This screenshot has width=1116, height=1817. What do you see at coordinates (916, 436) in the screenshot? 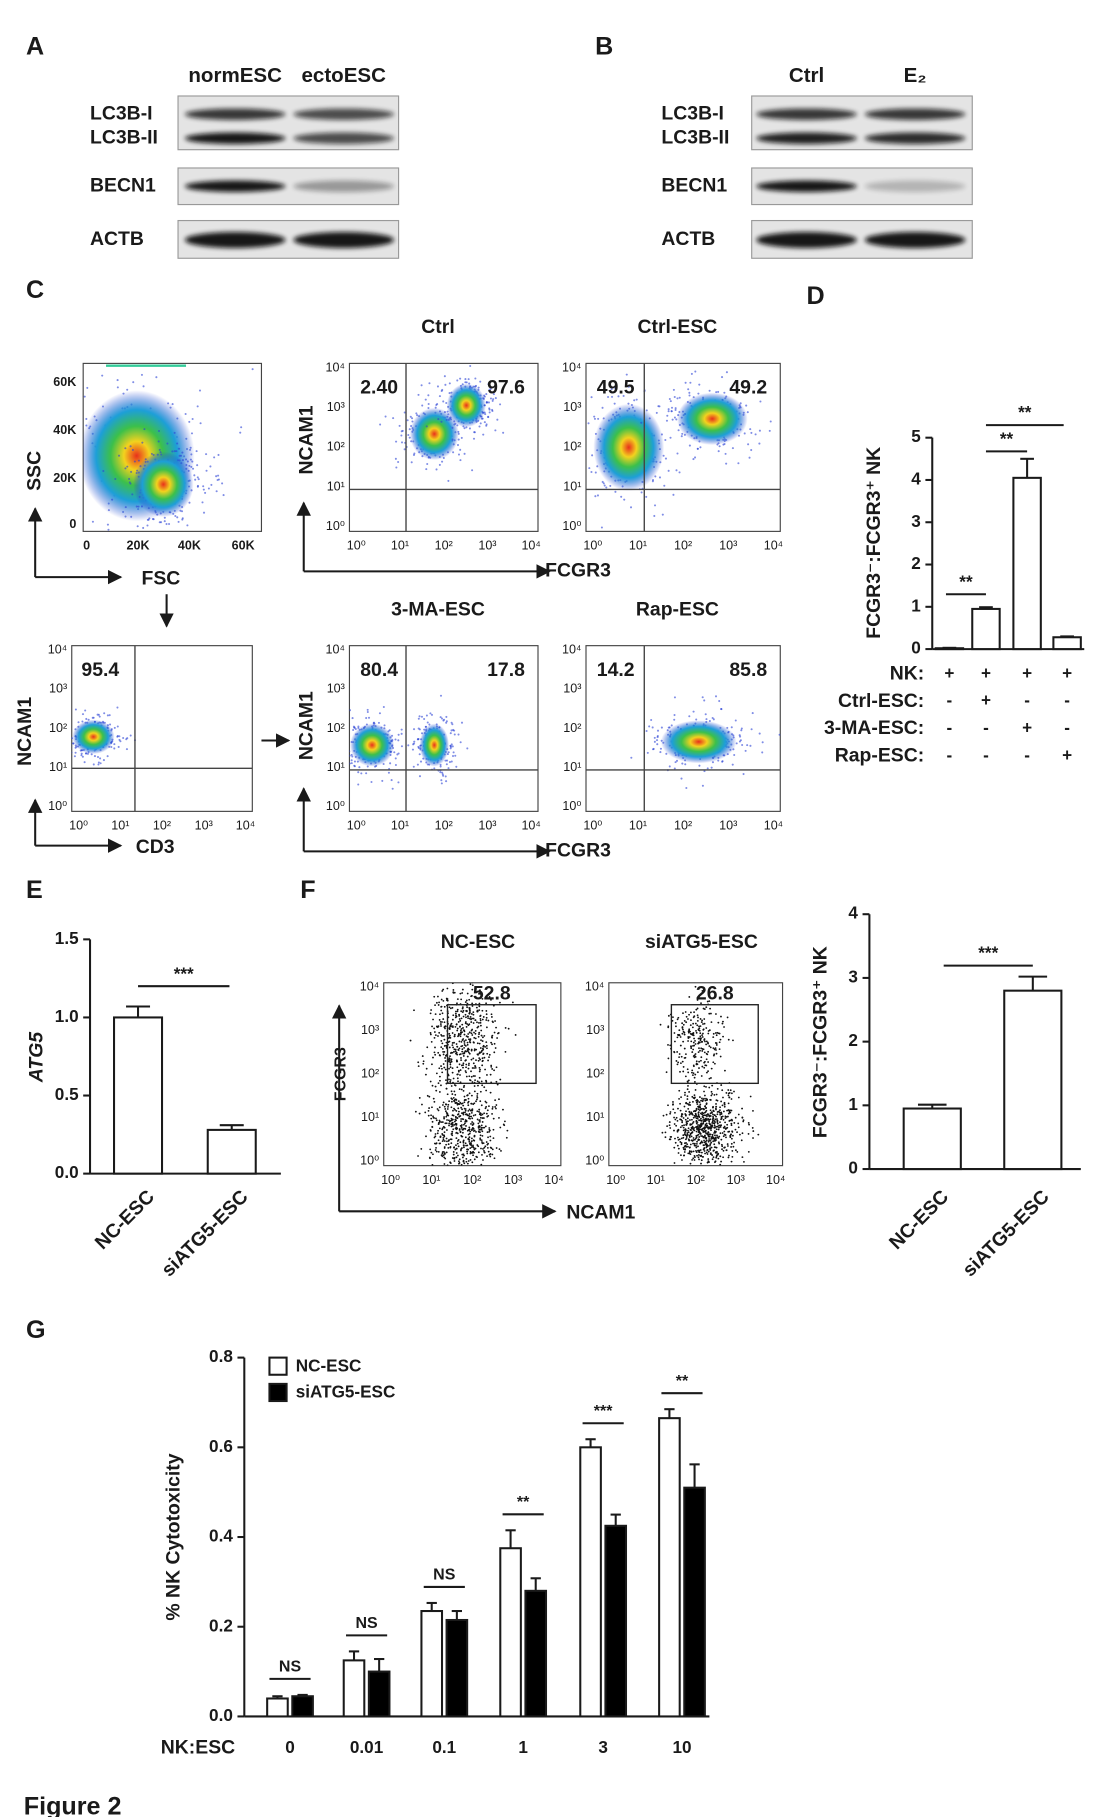
I see `y-tick-label: 5` at bounding box center [916, 436].